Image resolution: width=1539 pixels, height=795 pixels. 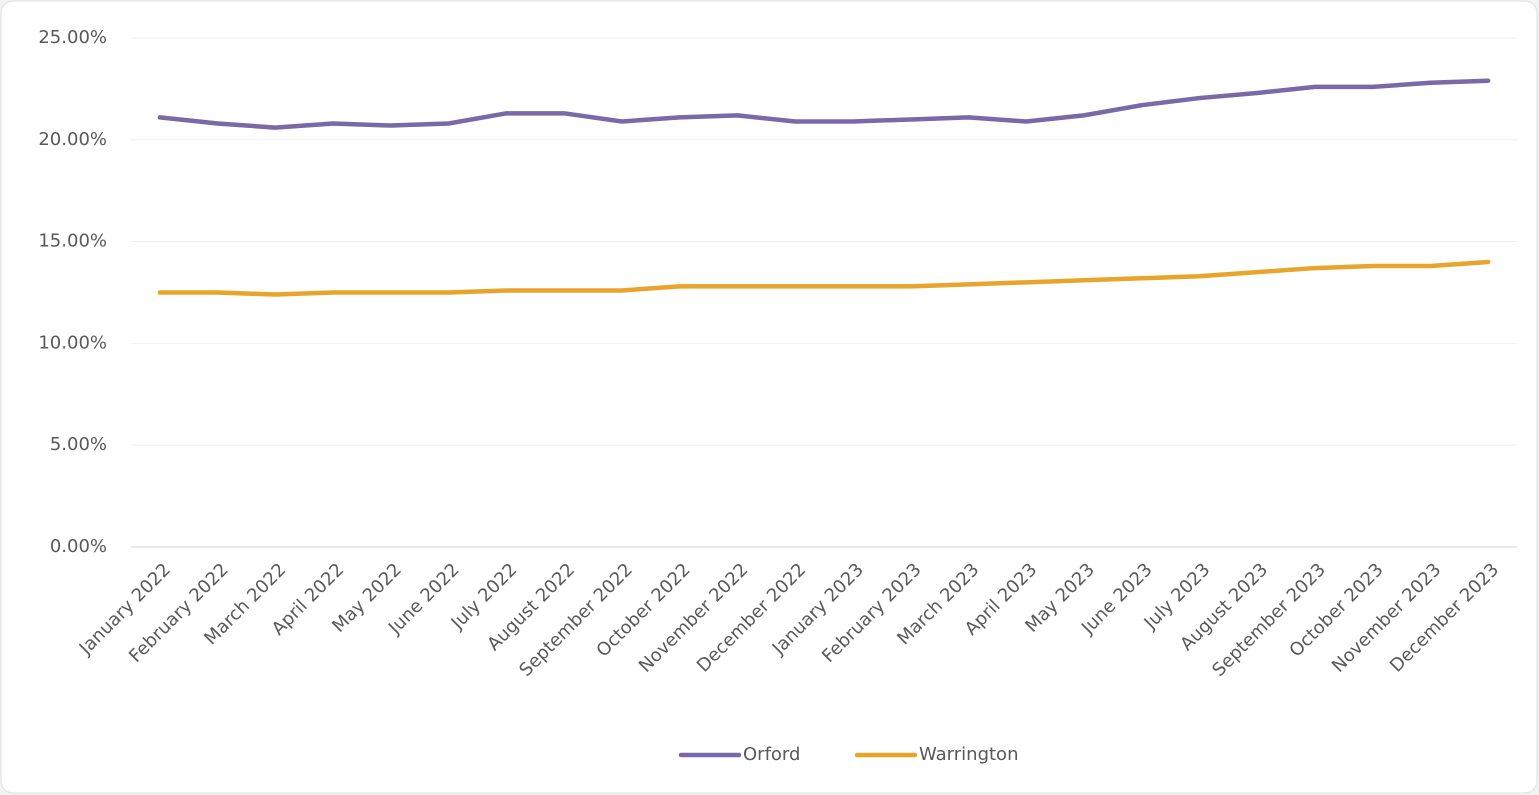 I want to click on y-tick-label: 0.00%, so click(x=78, y=546).